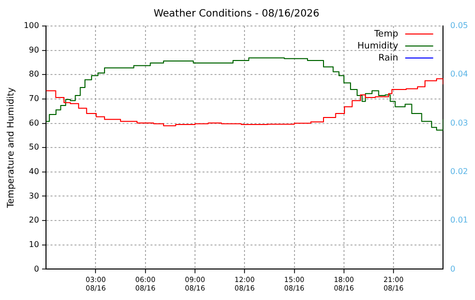 Image resolution: width=475 pixels, height=300 pixels. Describe the element at coordinates (37, 269) in the screenshot. I see `y-tick-label: 0` at that location.